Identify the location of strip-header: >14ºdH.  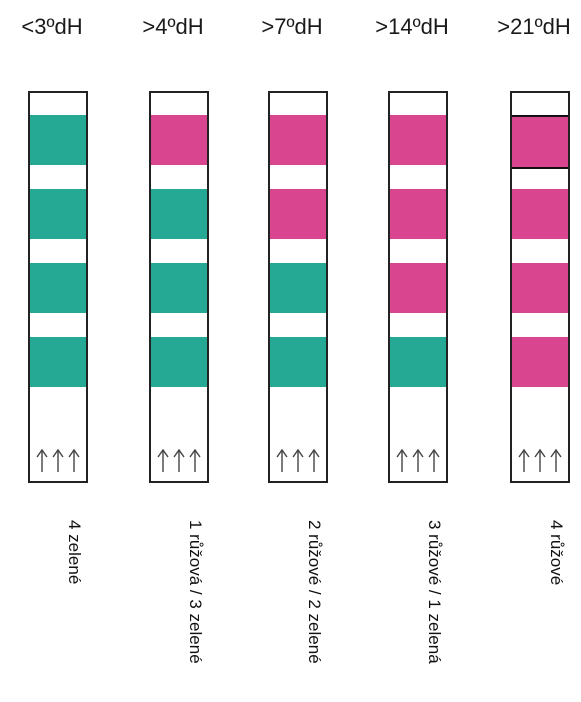
(412, 26).